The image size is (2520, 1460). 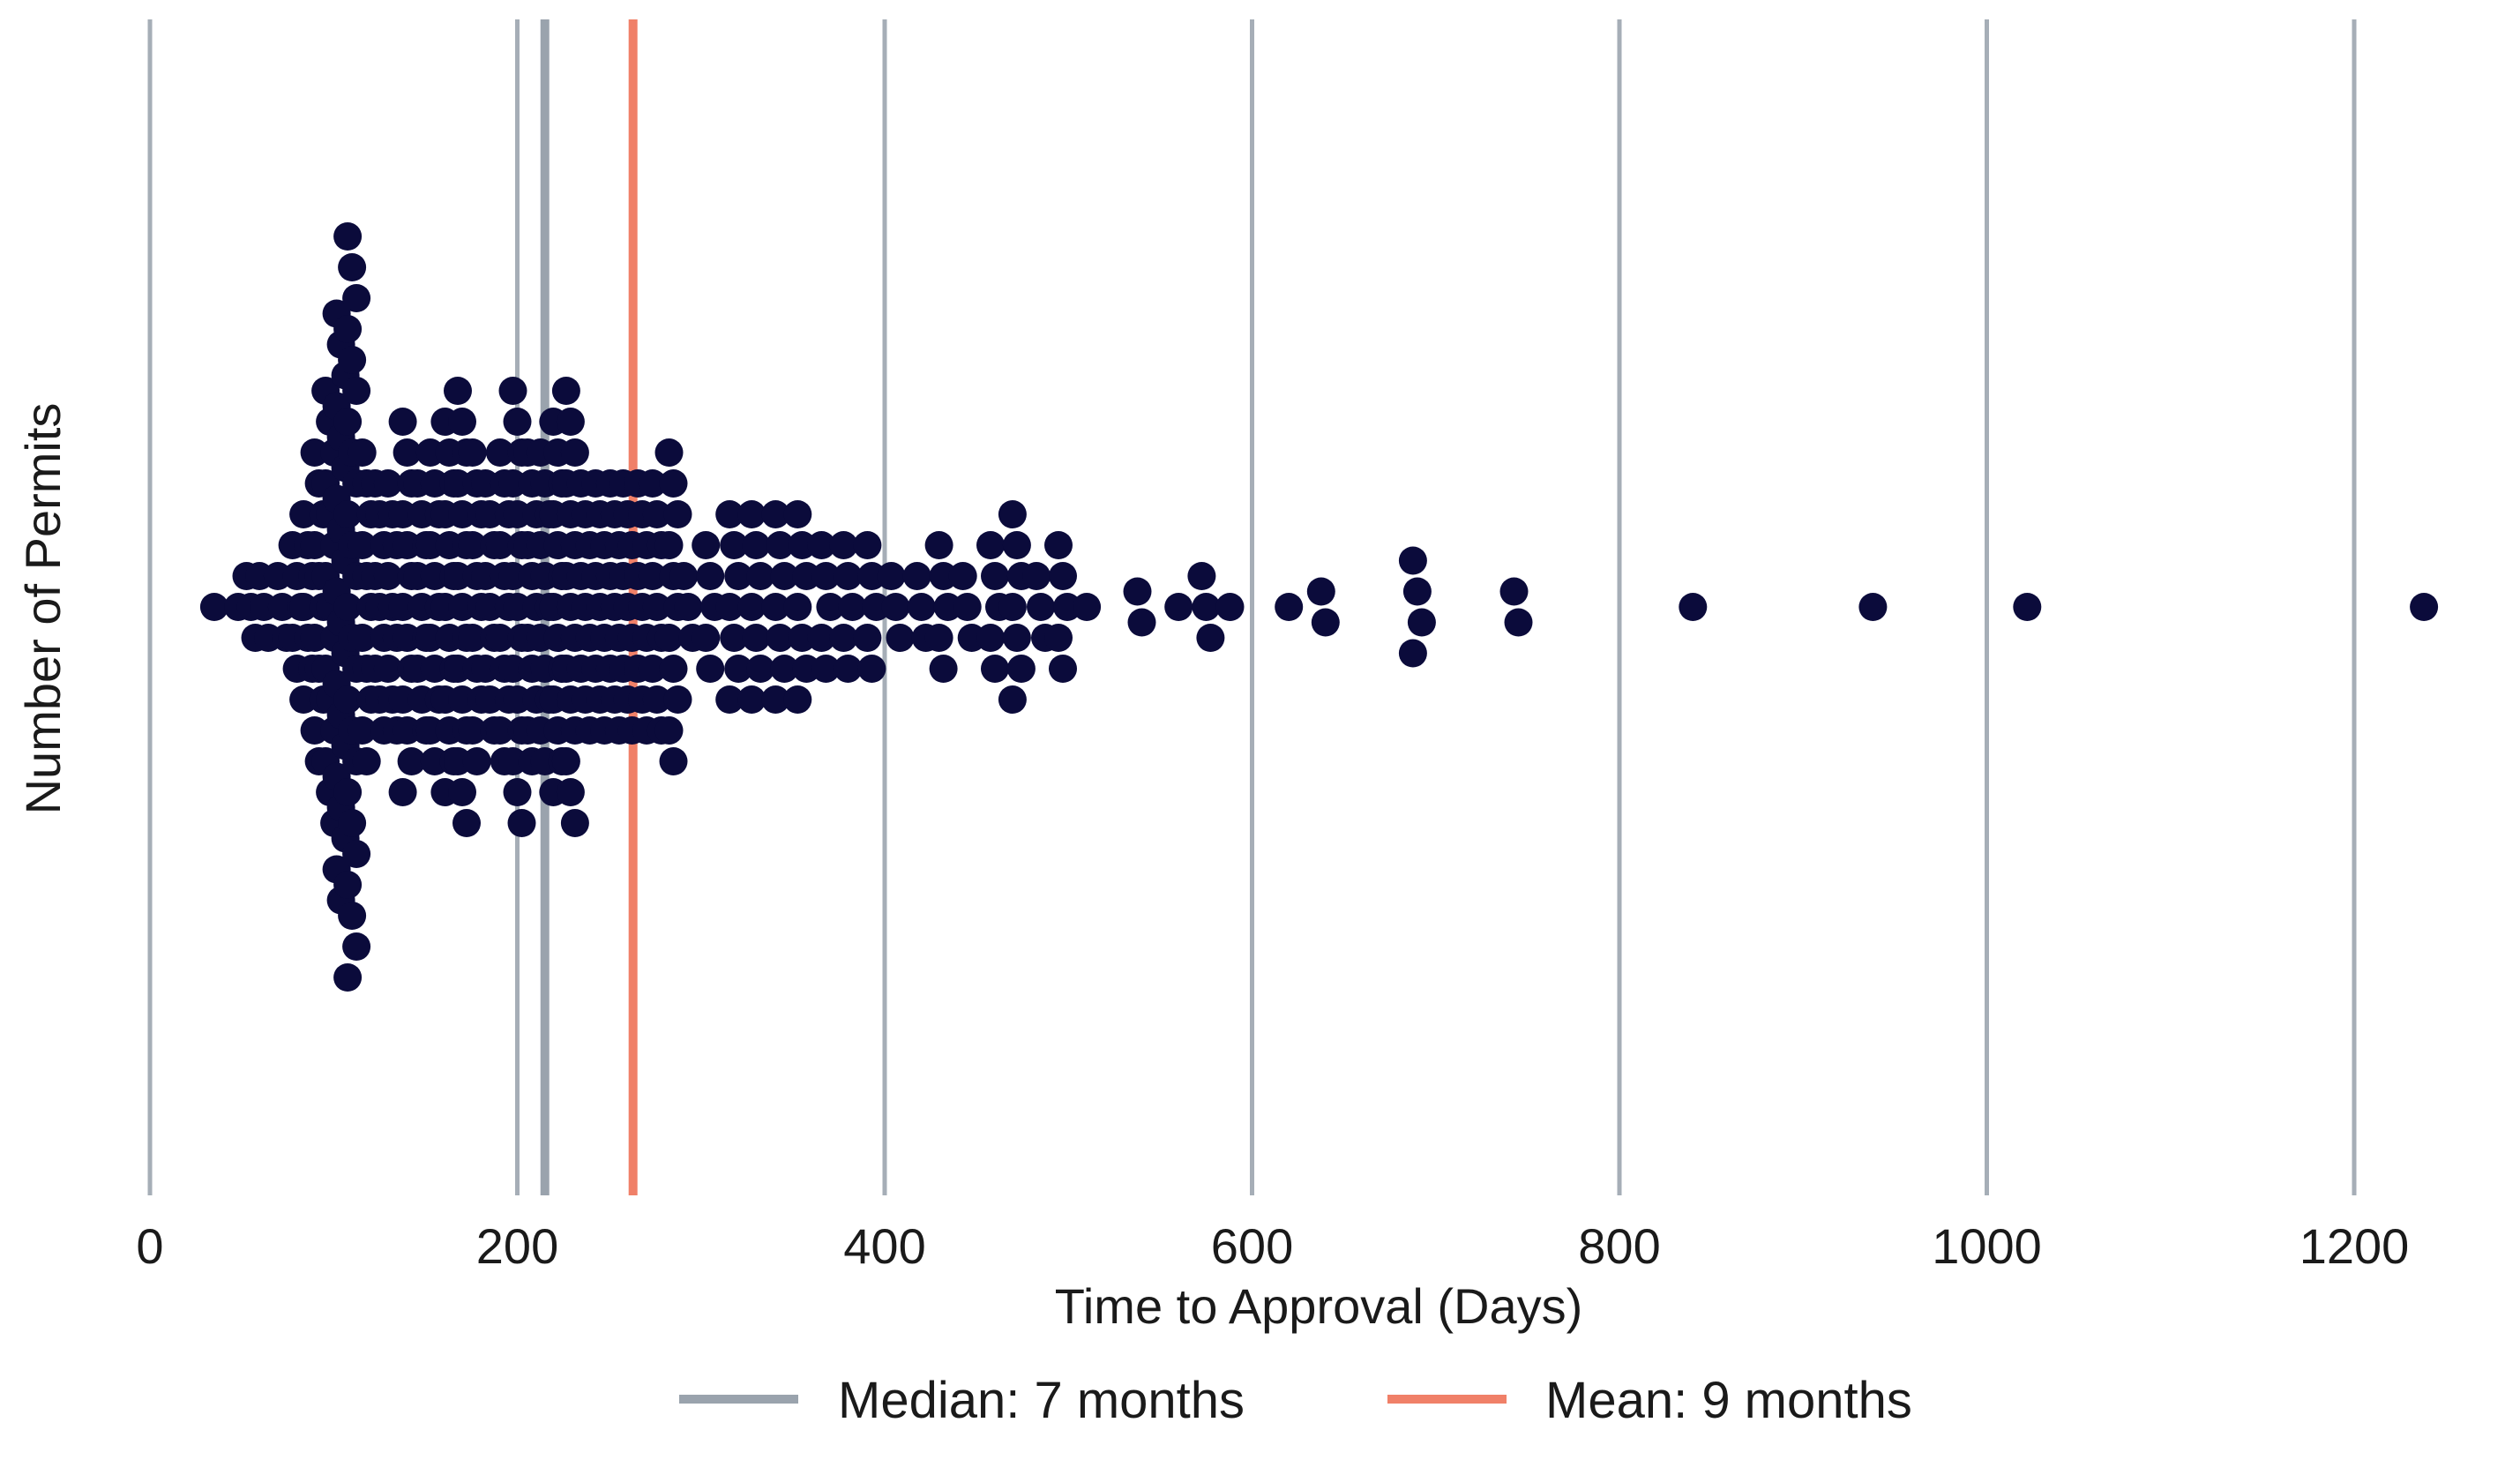 What do you see at coordinates (1619, 1246) in the screenshot?
I see `x-tick-label: 800` at bounding box center [1619, 1246].